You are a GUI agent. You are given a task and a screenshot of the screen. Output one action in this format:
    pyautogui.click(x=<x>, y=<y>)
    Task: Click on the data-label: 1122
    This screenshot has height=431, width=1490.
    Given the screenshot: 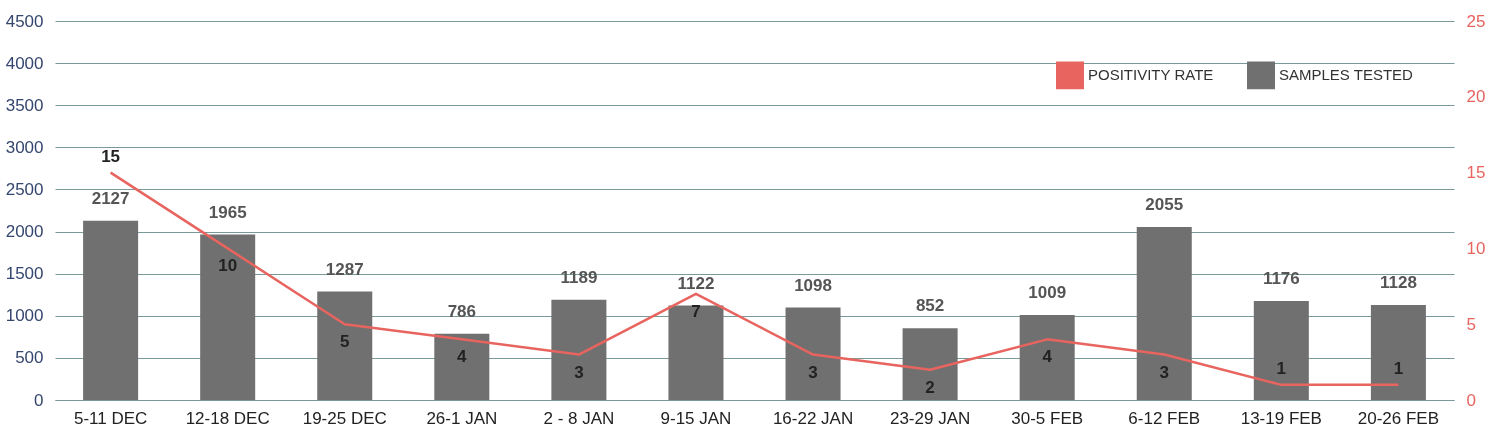 What is the action you would take?
    pyautogui.click(x=696, y=283)
    